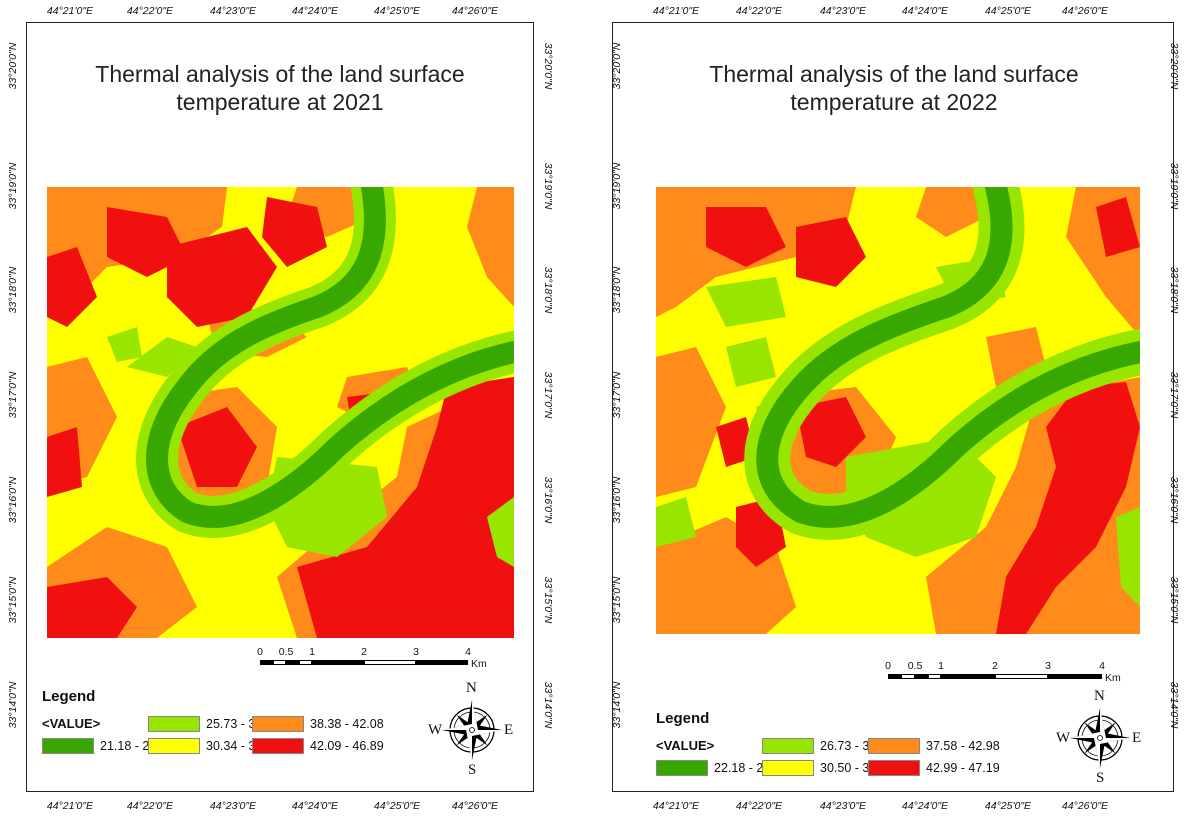  I want to click on map-title-line: temperature at 2021, so click(280, 102).